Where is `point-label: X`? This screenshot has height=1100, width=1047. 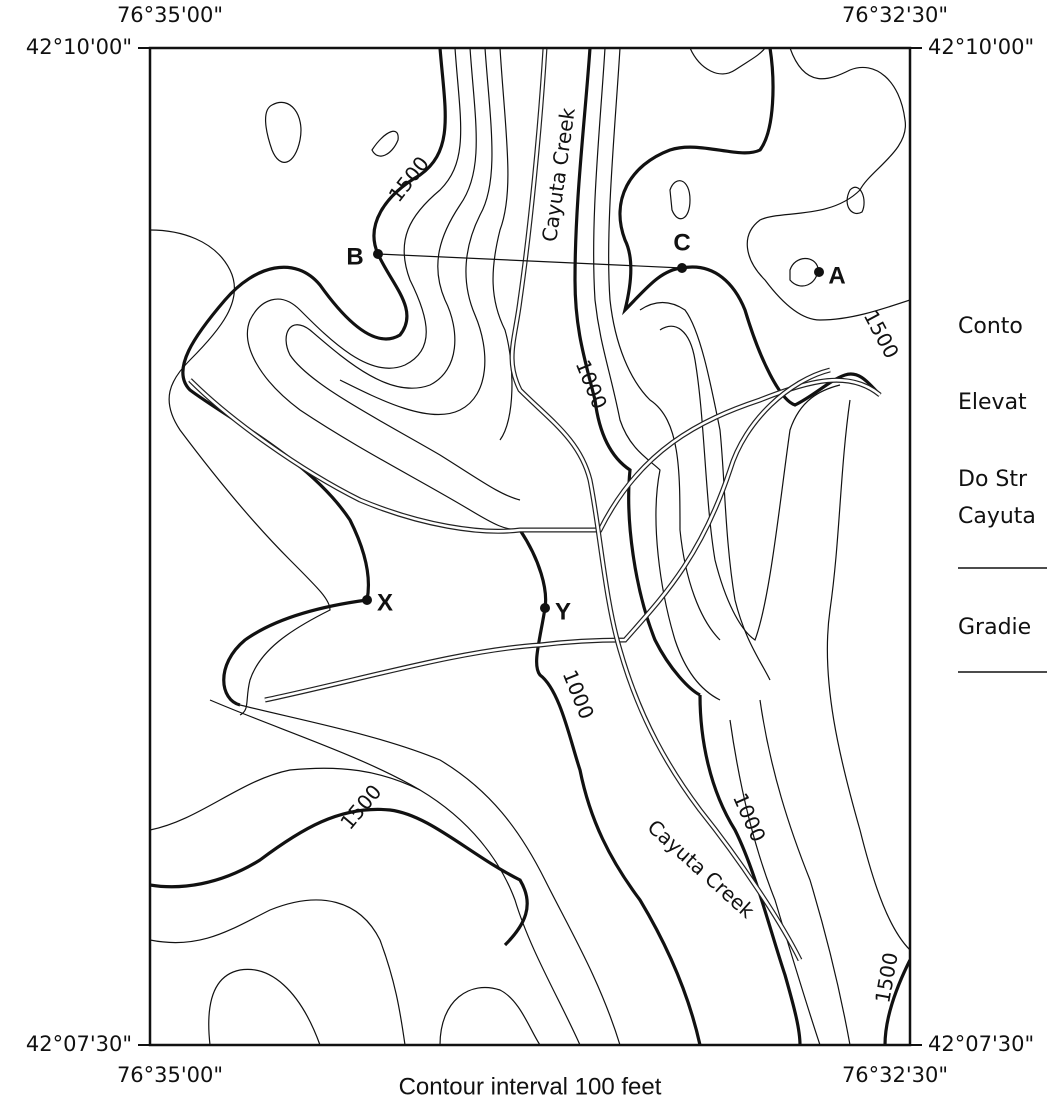 point-label: X is located at coordinates (385, 602).